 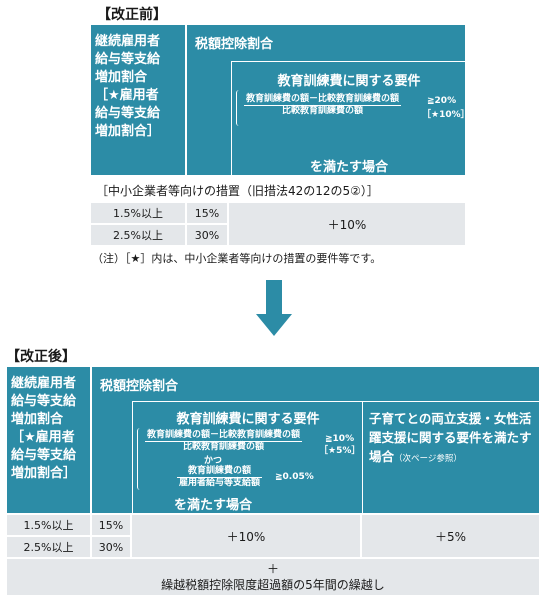 I want to click on after-left-line: 増加割合］, so click(x=44, y=473).